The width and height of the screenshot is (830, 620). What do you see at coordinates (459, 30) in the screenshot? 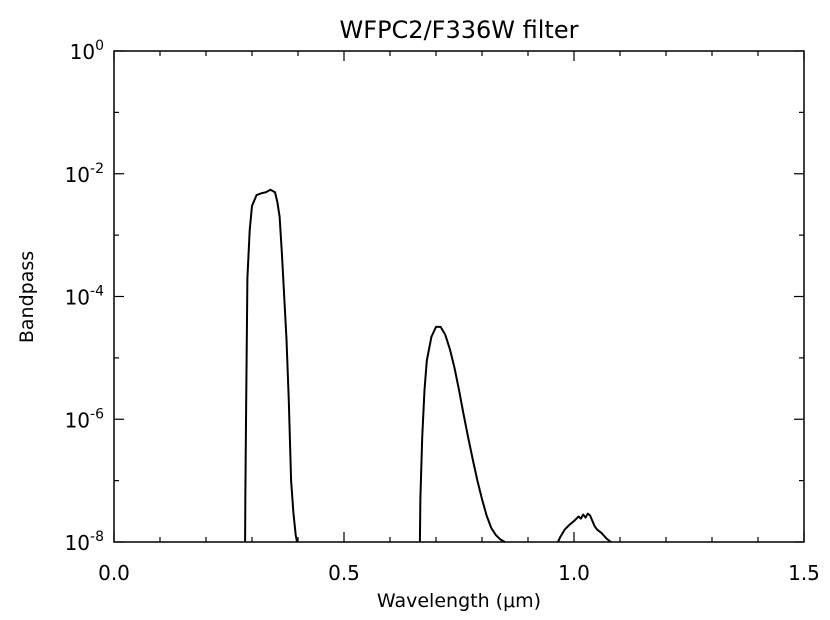
I see `chart-title: WFPC2/F336W filter` at bounding box center [459, 30].